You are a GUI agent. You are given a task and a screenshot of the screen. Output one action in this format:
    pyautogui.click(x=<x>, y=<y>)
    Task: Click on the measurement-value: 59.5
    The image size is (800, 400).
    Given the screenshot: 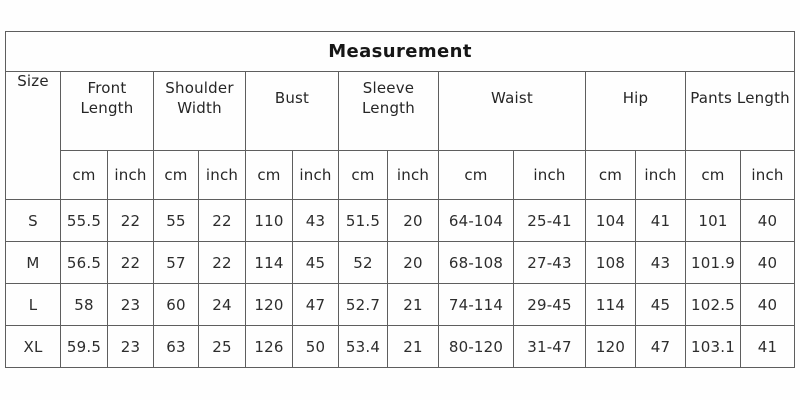 What is the action you would take?
    pyautogui.click(x=84, y=346)
    